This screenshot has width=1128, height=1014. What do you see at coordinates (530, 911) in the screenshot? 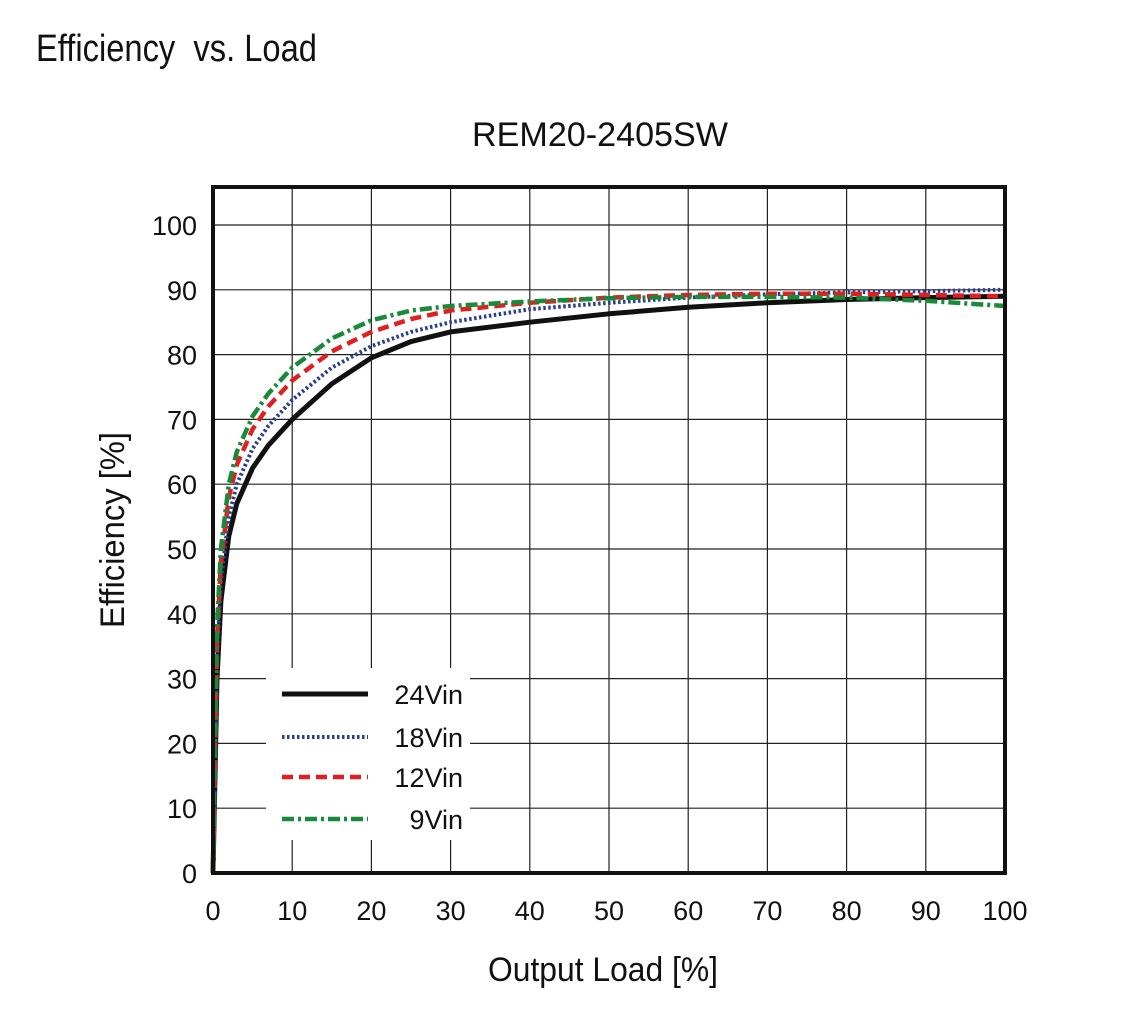
I see `x-tick-label: 40` at bounding box center [530, 911].